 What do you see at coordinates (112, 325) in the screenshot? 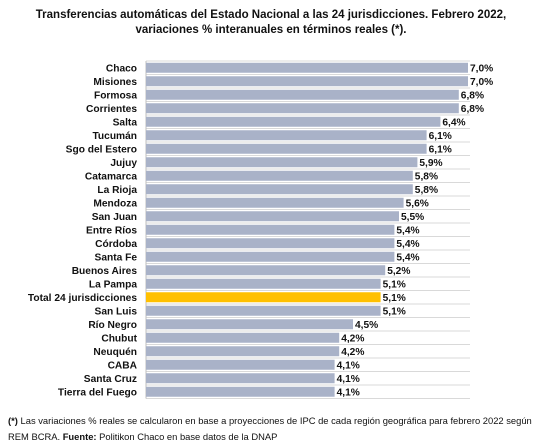
I see `category-label: Río Negro` at bounding box center [112, 325].